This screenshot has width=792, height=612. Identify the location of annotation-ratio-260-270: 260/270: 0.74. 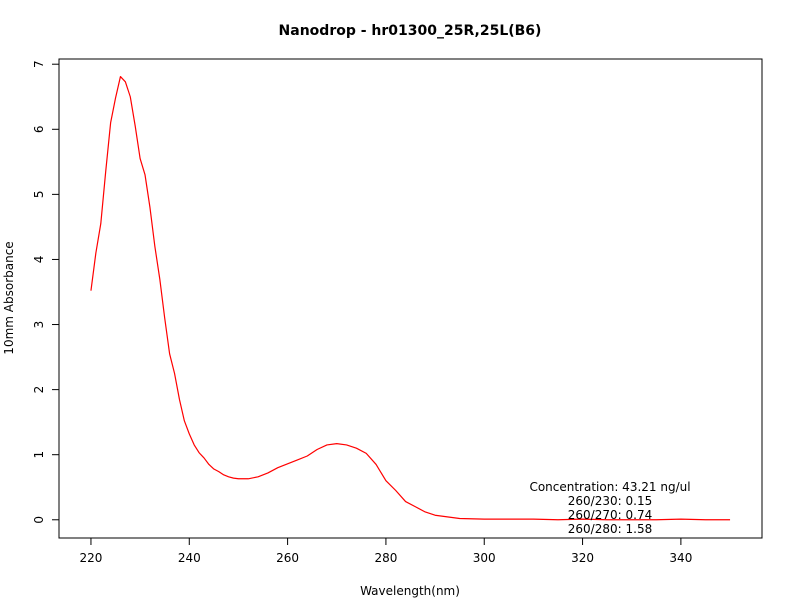
(610, 515).